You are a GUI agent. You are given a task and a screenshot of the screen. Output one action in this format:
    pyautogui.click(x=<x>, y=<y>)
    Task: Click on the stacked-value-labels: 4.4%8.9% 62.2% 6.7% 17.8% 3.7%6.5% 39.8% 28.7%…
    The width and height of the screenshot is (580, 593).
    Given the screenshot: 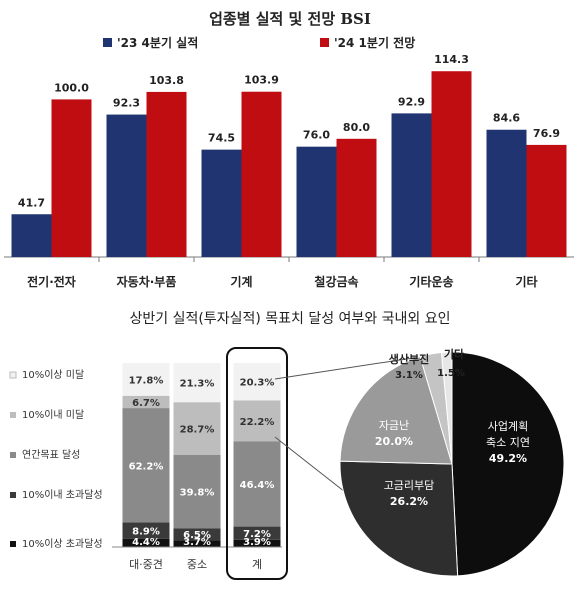 What is the action you would take?
    pyautogui.click(x=202, y=461)
    